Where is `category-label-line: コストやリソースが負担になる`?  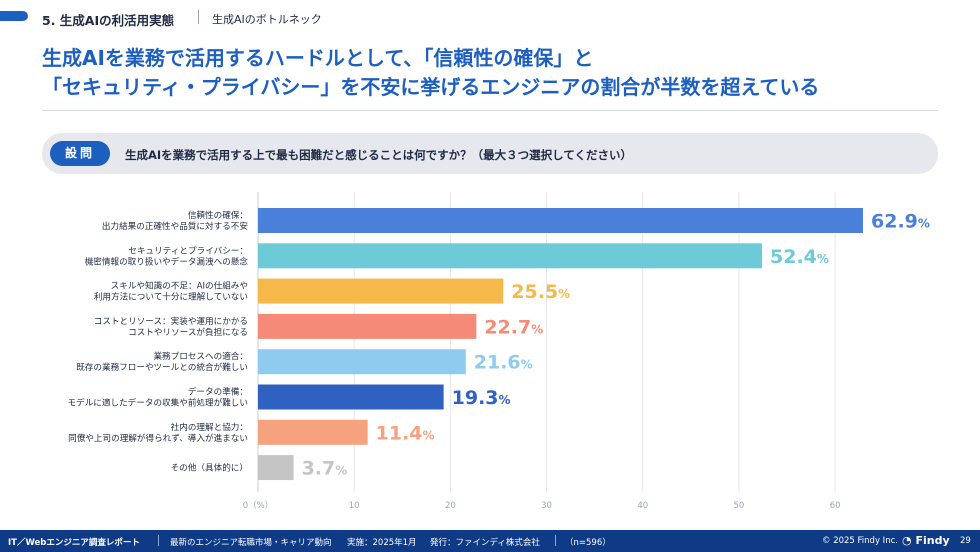 category-label-line: コストやリソースが負担になる is located at coordinates (188, 332).